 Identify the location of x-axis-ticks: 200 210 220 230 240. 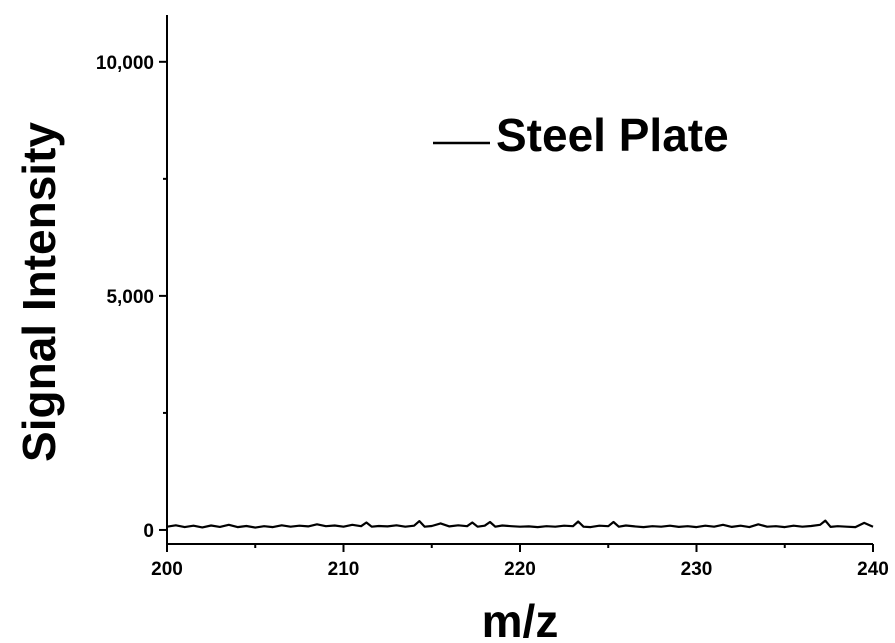
(520, 562).